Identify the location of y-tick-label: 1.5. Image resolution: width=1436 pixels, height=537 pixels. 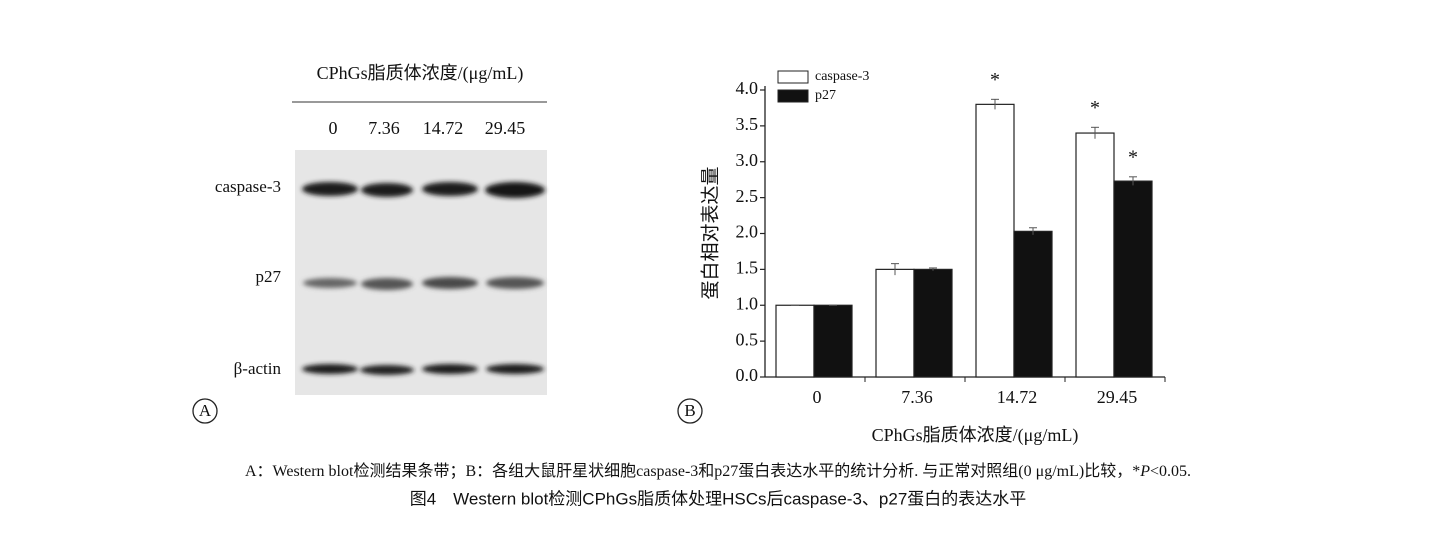
(747, 268).